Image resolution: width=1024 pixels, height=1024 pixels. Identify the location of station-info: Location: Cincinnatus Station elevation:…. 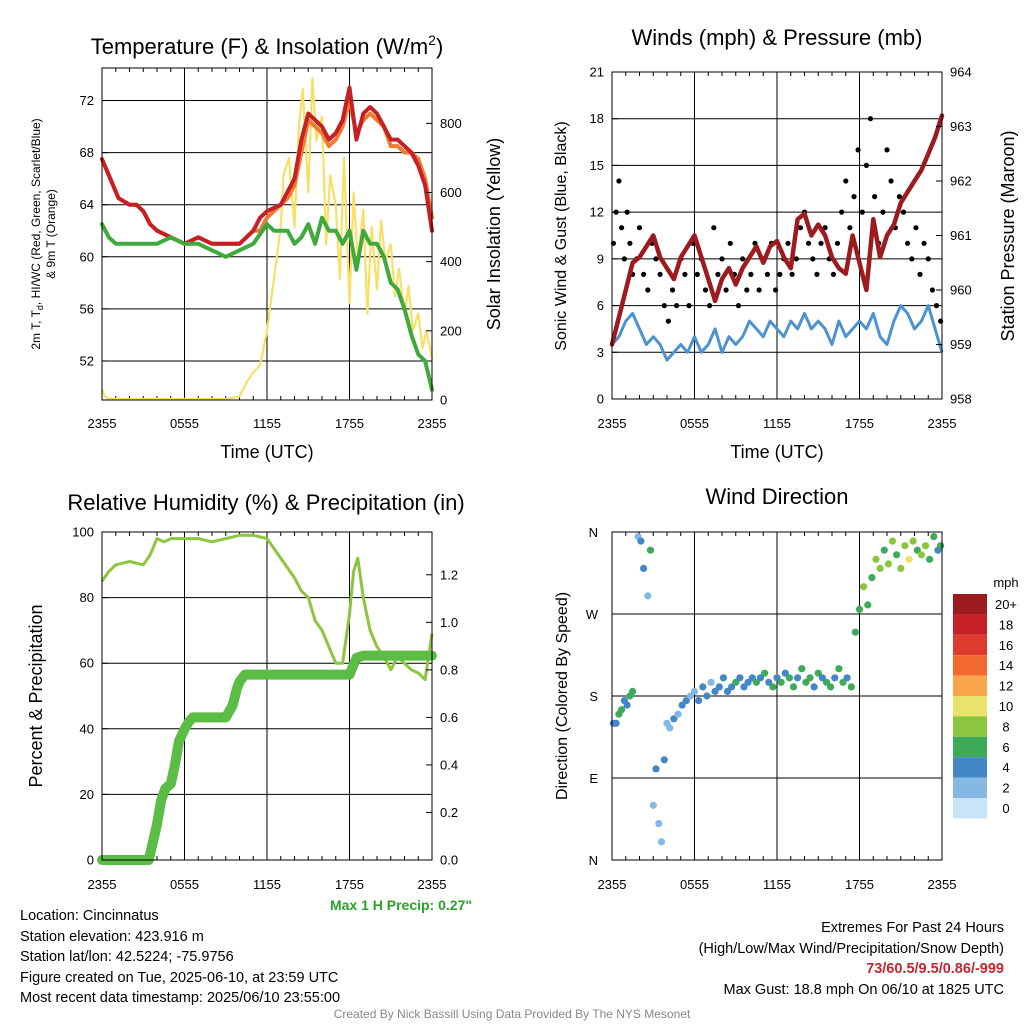
(180, 957).